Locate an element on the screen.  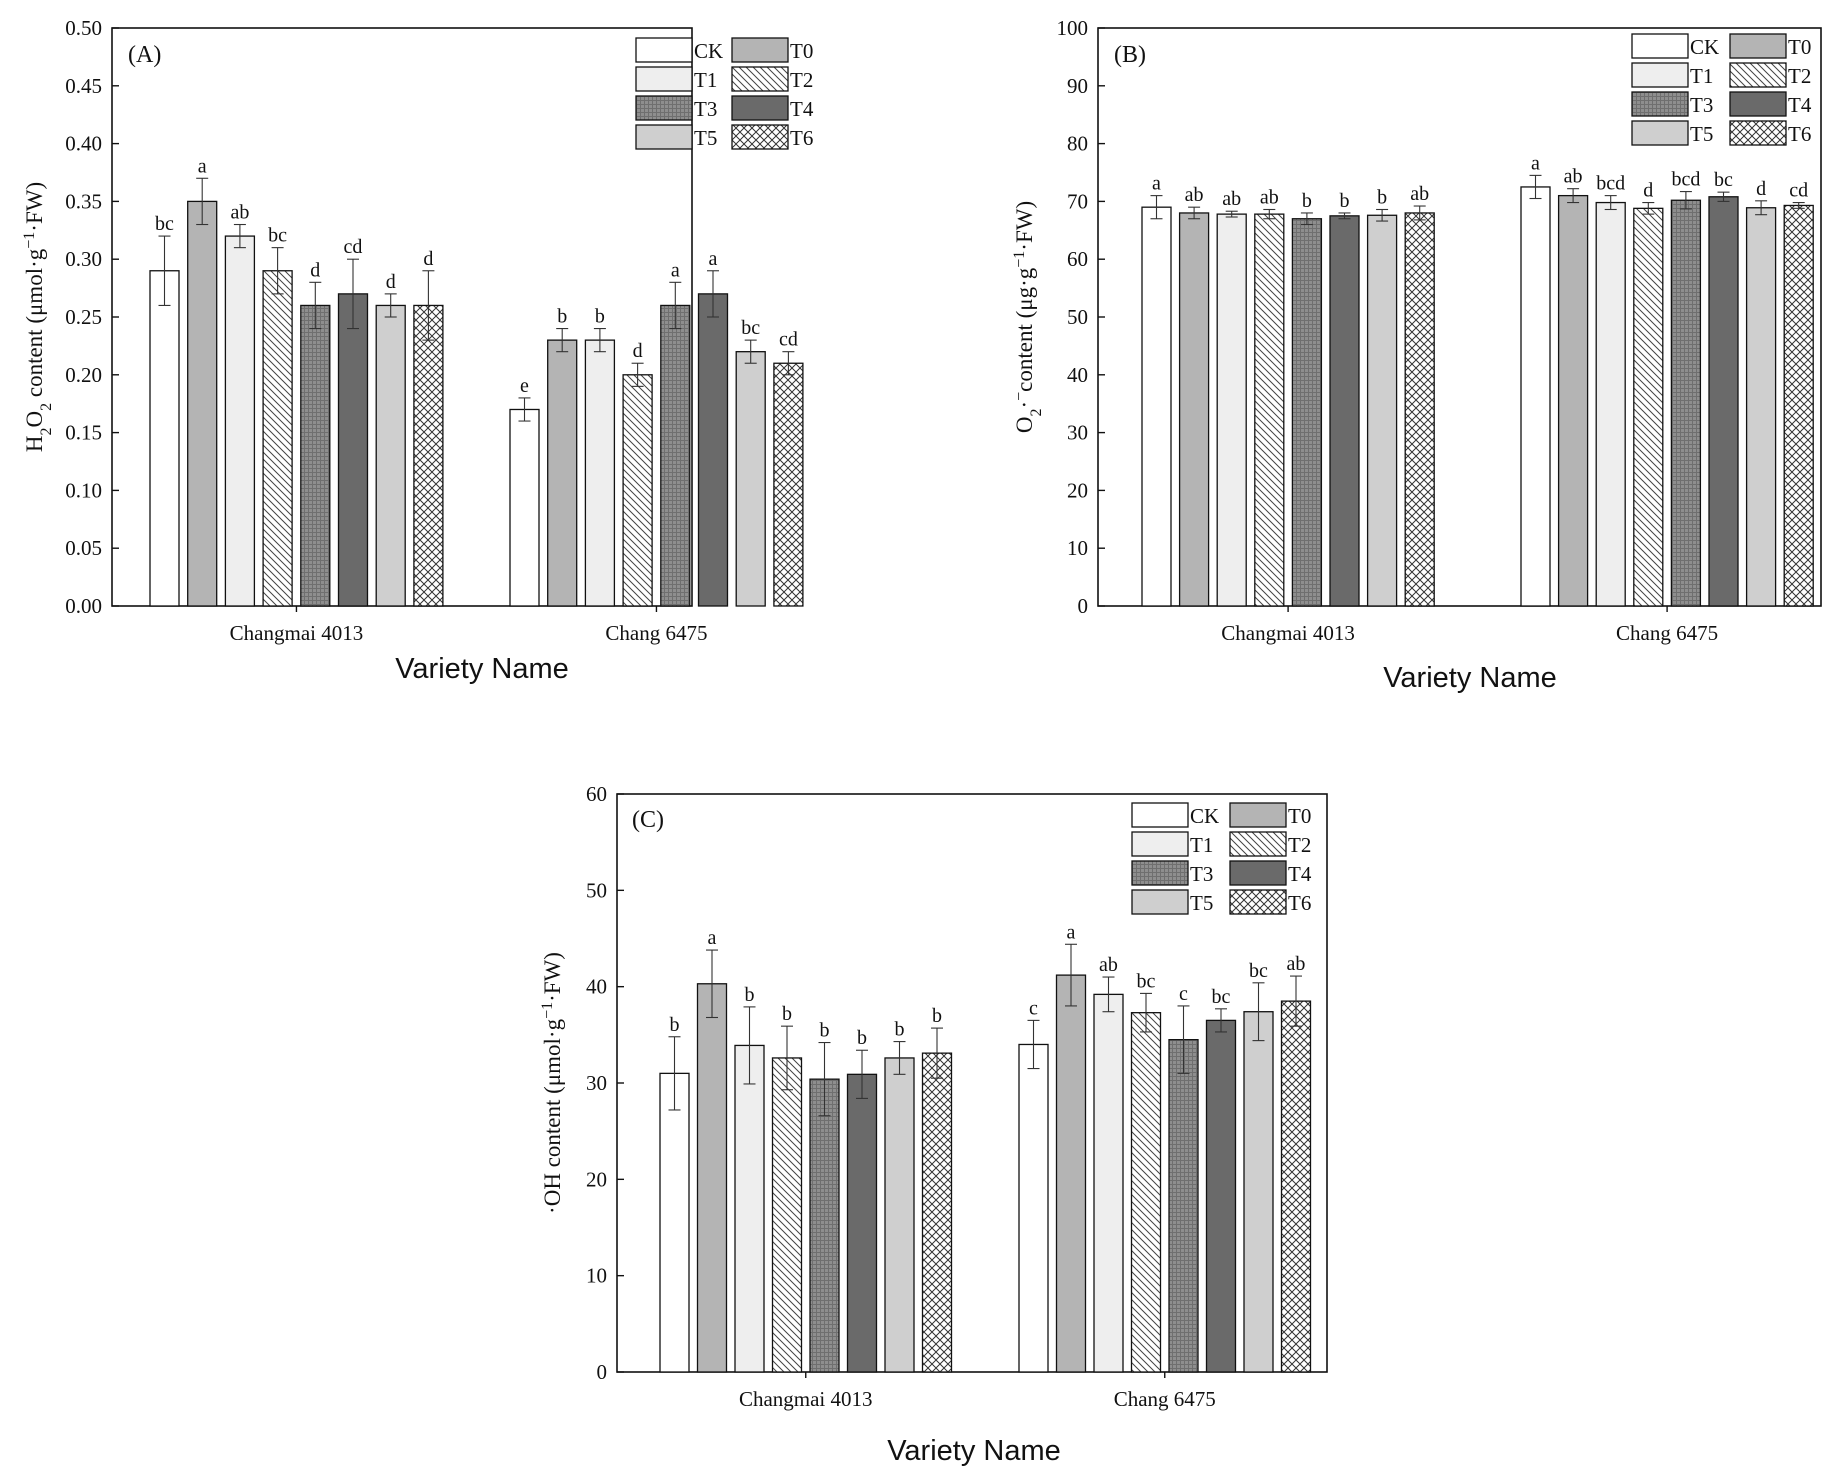
svg-text: H2O2 content (μmol·g−1·FW) is located at coordinates (38, 317).